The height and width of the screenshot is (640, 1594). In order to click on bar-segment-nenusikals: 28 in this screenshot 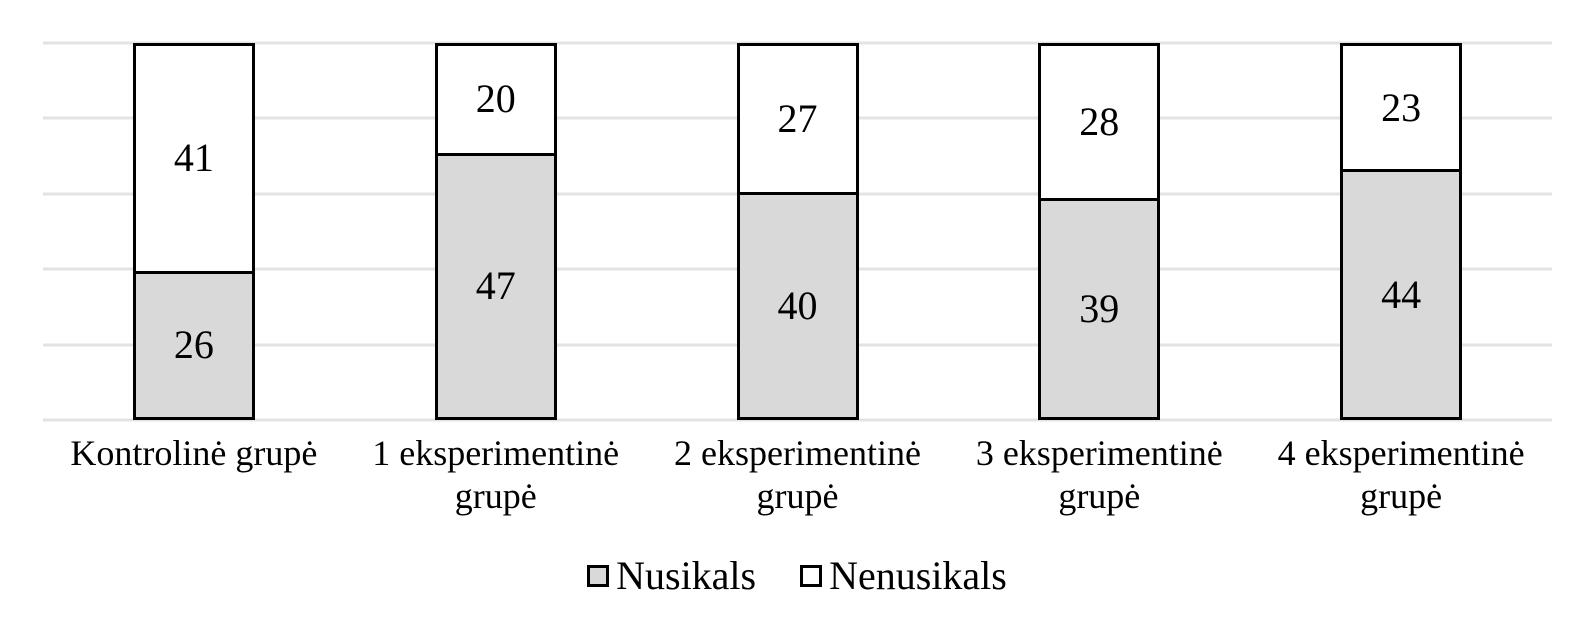, I will do `click(1099, 122)`.